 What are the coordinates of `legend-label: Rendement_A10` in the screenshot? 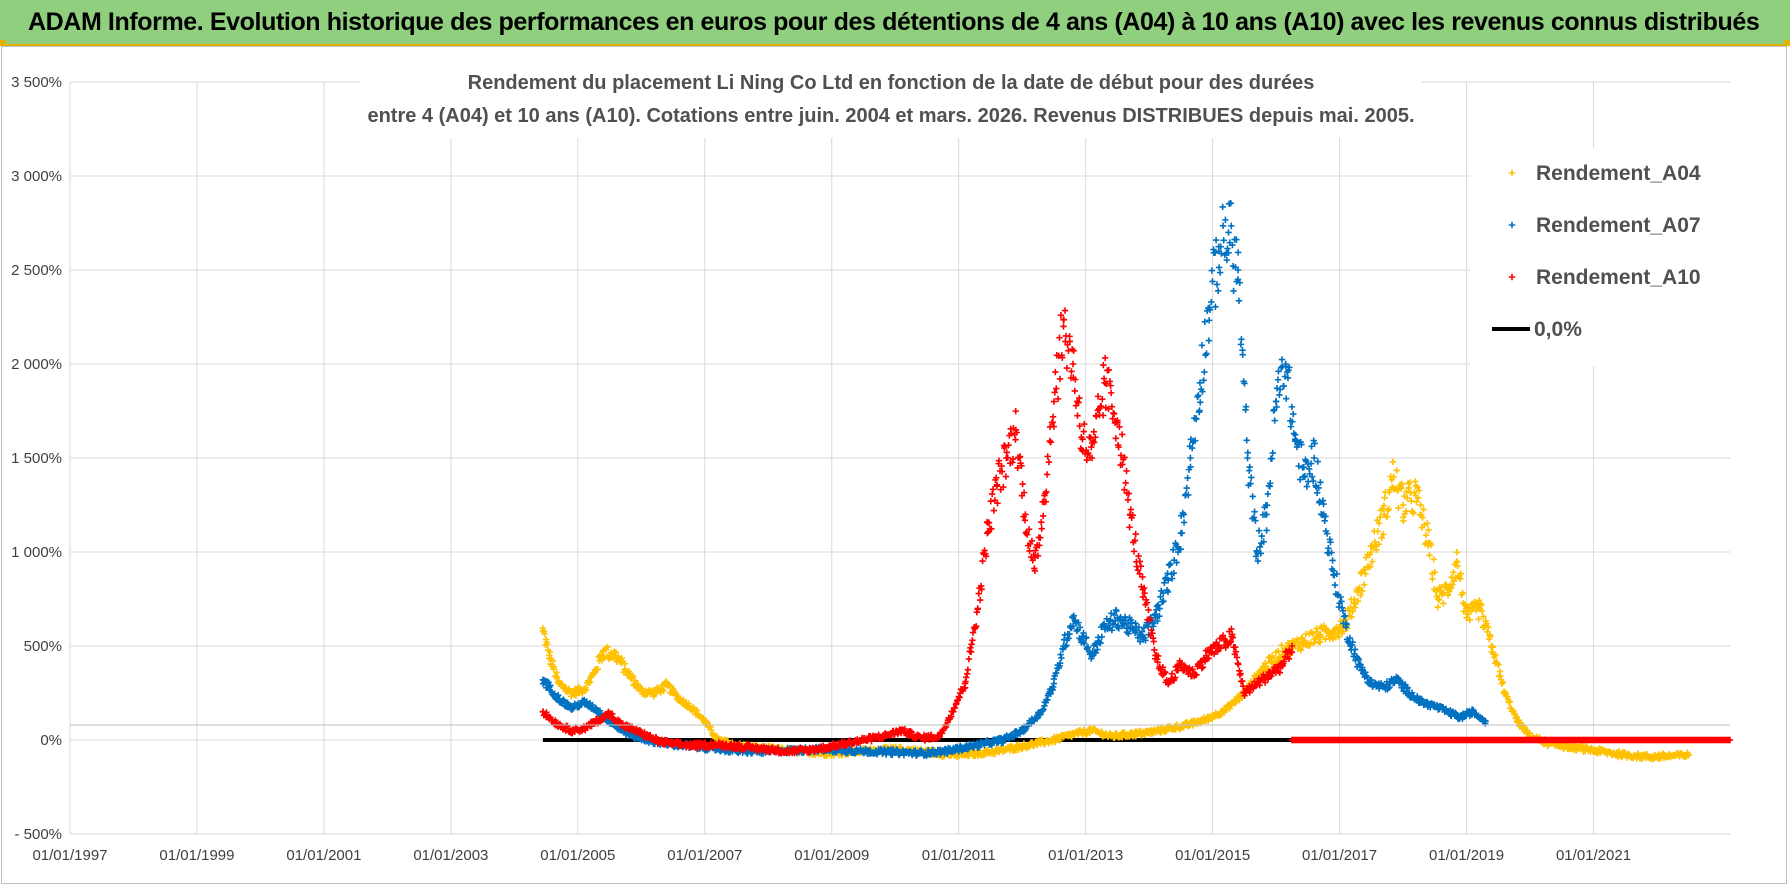 It's located at (1618, 277).